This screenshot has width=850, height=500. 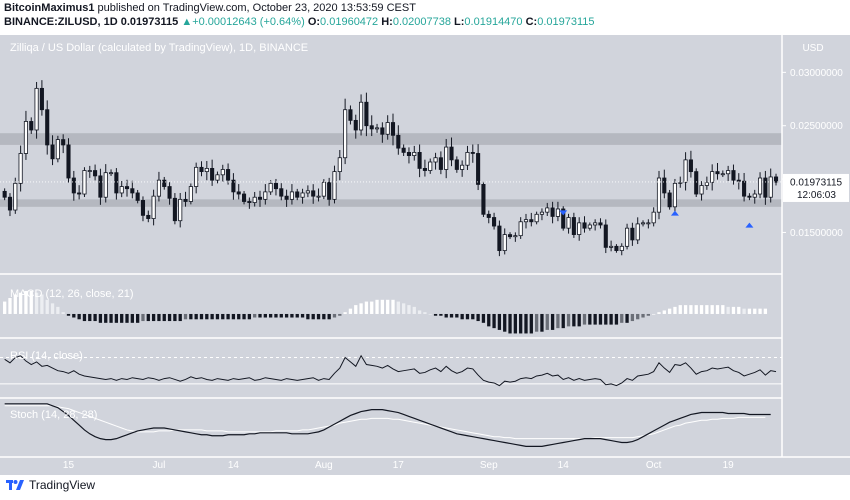 I want to click on time-axis: 15 Jul 14 Aug 17 Sep 14 Oct 19, so click(x=425, y=465).